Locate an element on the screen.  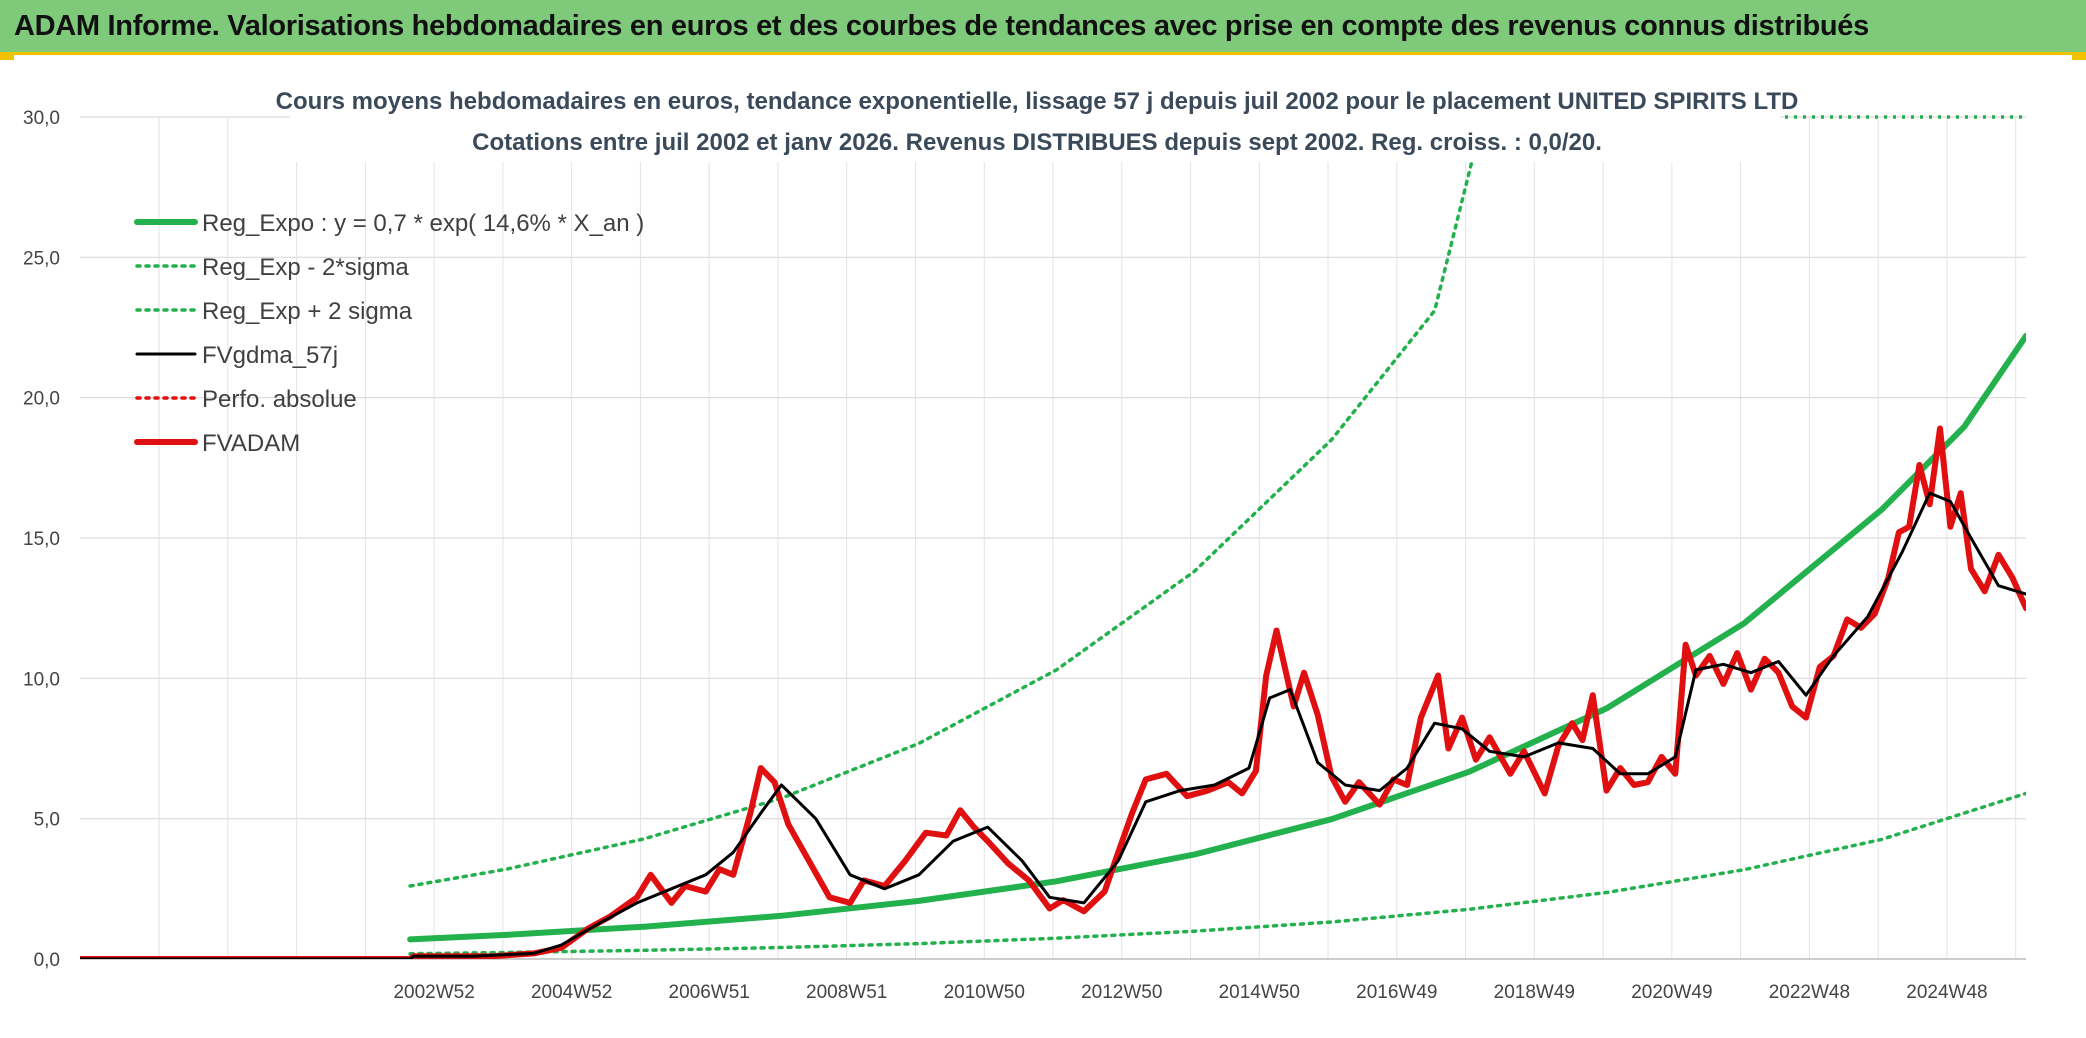
legend-label: Perfo. absolue is located at coordinates (279, 399).